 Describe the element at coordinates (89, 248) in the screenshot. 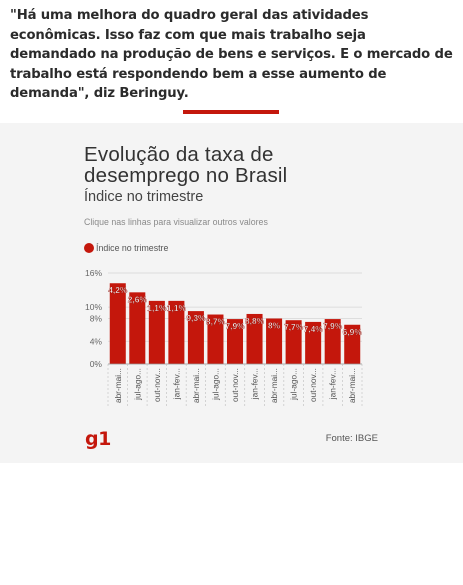

I see `legend-dot-icon` at that location.